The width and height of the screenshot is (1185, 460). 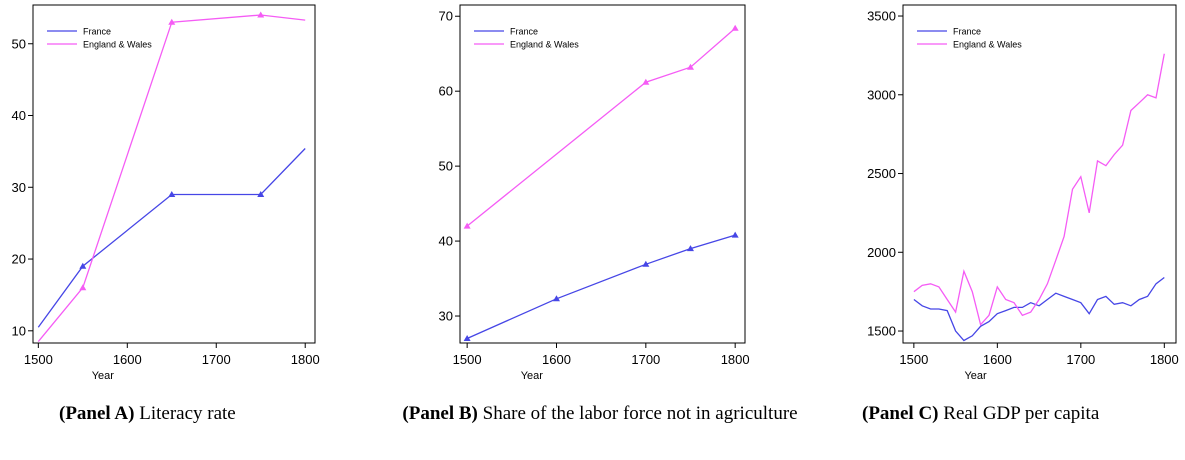 I want to click on y-tick-label: 10, so click(x=19, y=330).